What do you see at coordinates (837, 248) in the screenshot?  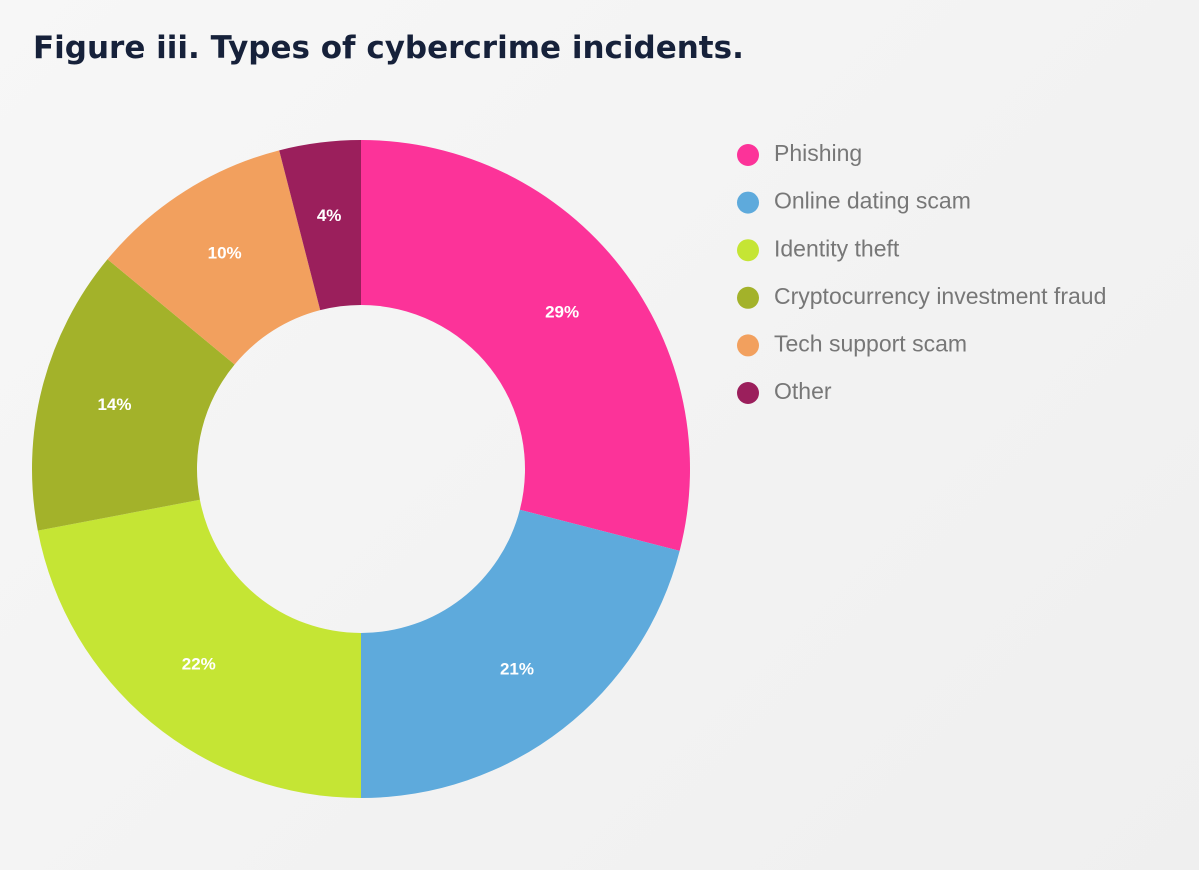 I see `legend-label: Identity theft` at bounding box center [837, 248].